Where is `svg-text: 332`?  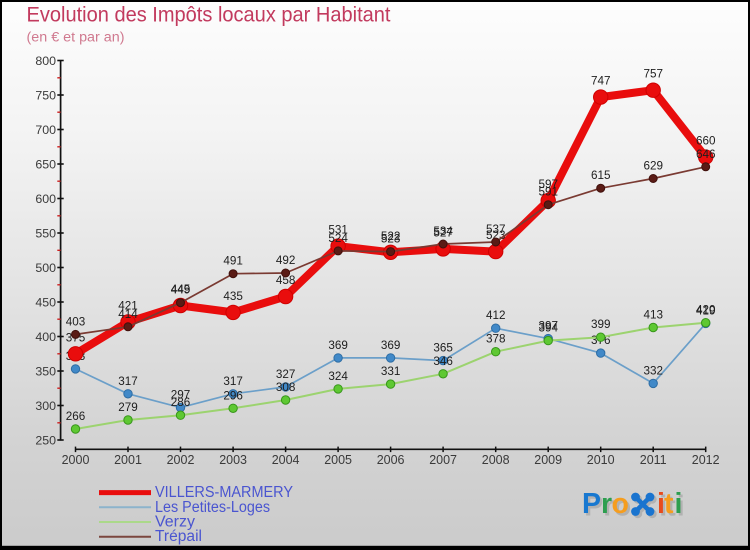
svg-text: 332 is located at coordinates (653, 370).